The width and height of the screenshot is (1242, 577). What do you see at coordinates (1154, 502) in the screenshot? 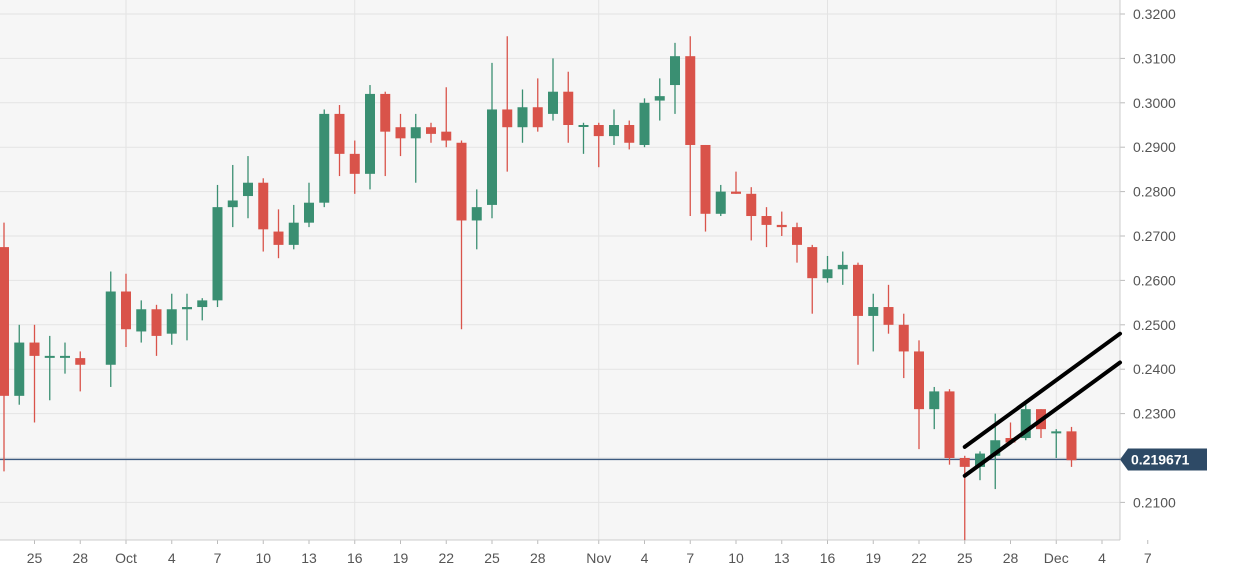
I see `y-tick-label: 0.2100` at bounding box center [1154, 502].